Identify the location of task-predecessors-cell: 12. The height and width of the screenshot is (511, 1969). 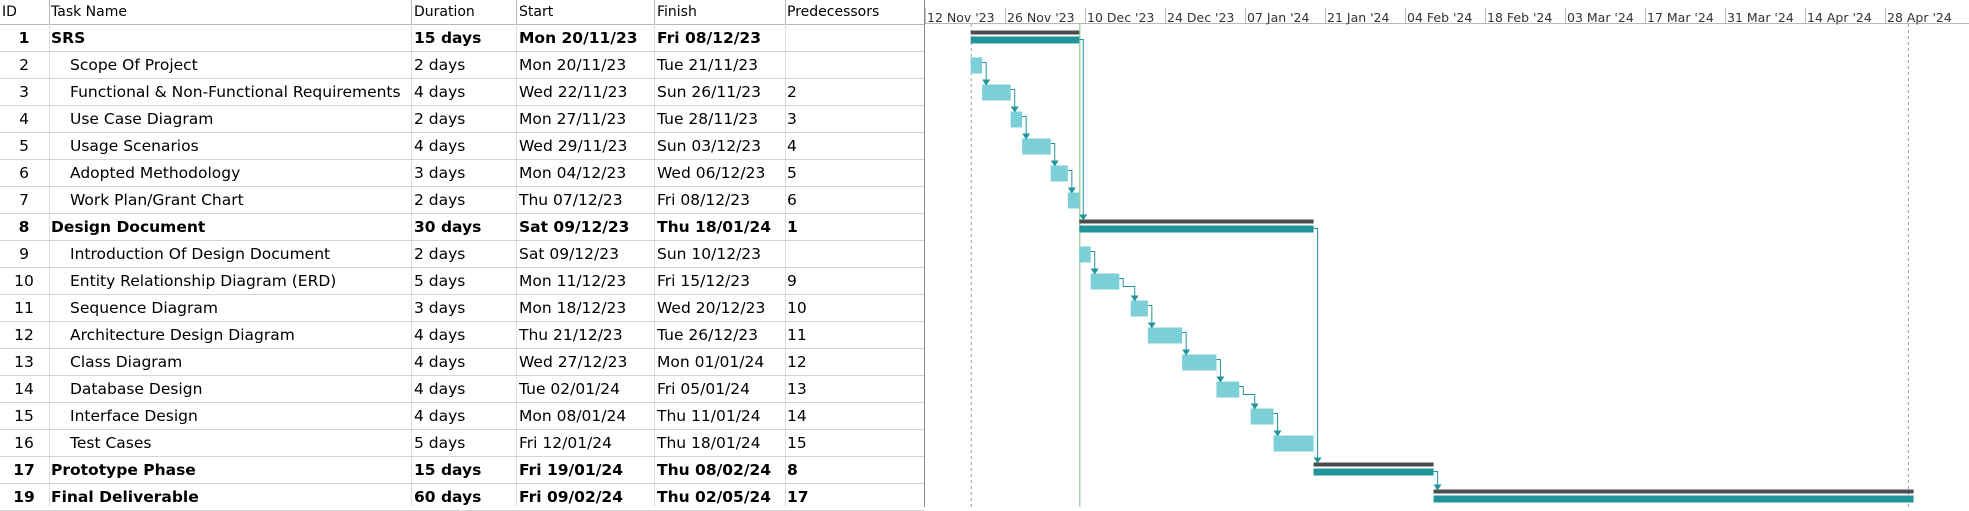
(797, 362).